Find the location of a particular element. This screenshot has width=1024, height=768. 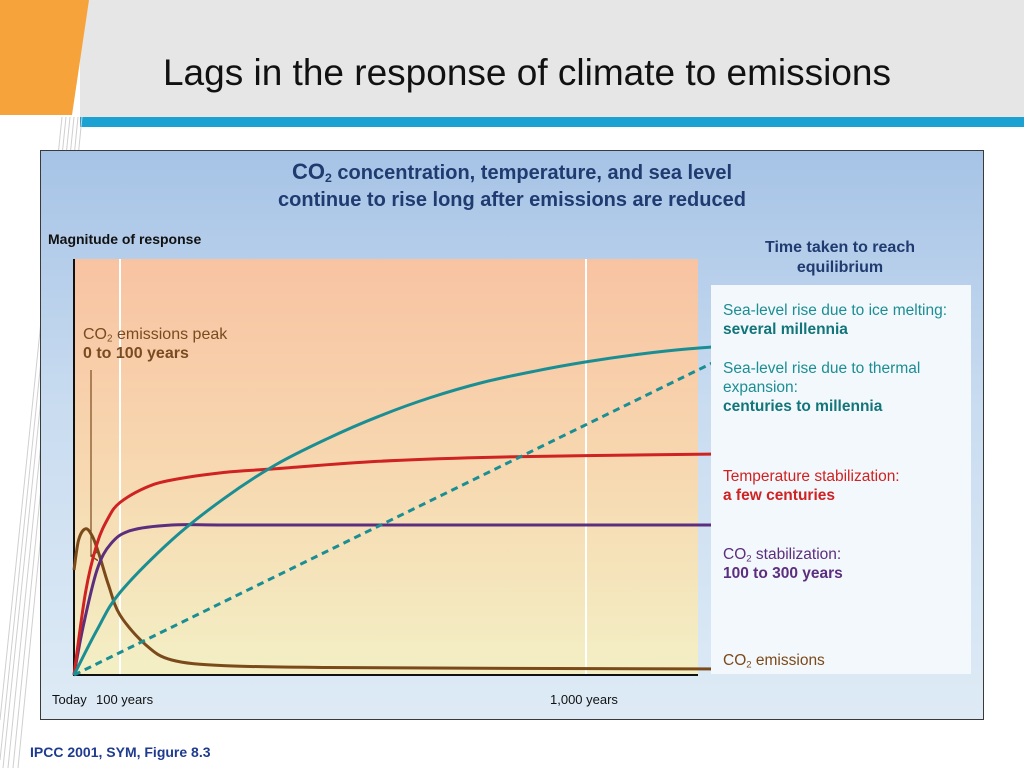

x-tick-100-years: 100 years is located at coordinates (125, 699).